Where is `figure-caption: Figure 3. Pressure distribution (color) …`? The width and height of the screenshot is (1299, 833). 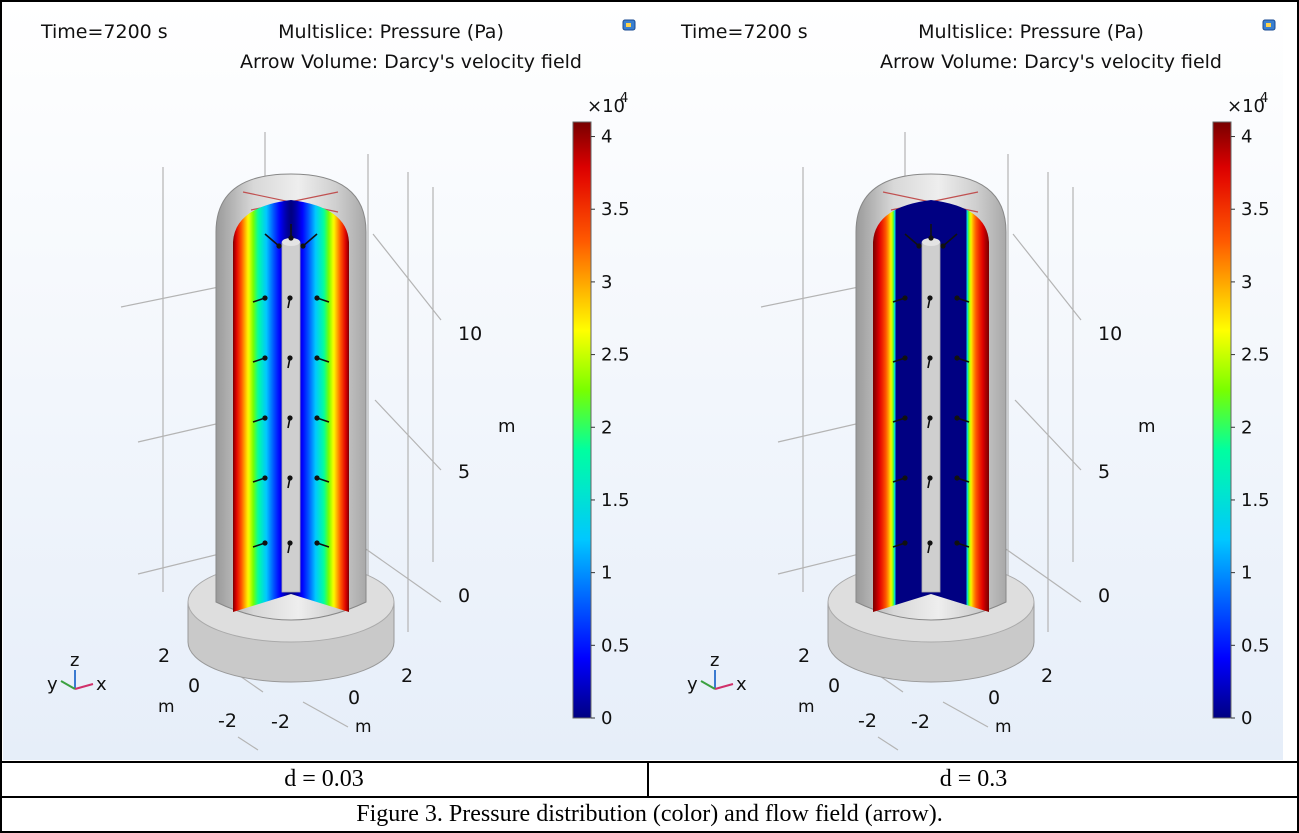 figure-caption: Figure 3. Pressure distribution (color) … is located at coordinates (649, 814).